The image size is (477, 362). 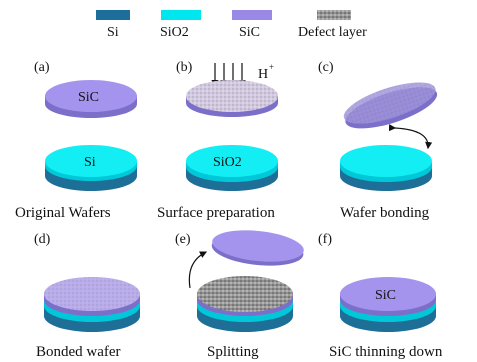 I want to click on panel-b-implanted-sic-wafer, so click(x=232, y=98).